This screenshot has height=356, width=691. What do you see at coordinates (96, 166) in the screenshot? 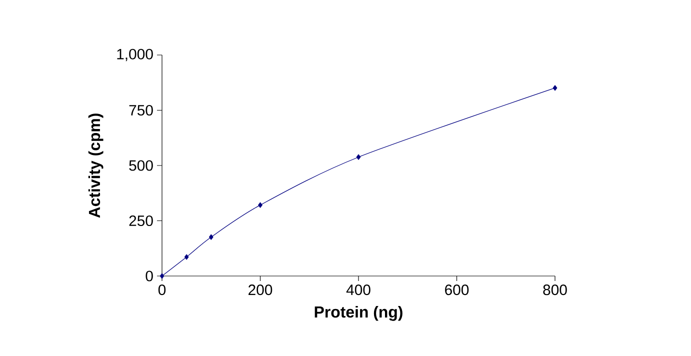
I see `y-axis-title: Activity (cpm)` at bounding box center [96, 166].